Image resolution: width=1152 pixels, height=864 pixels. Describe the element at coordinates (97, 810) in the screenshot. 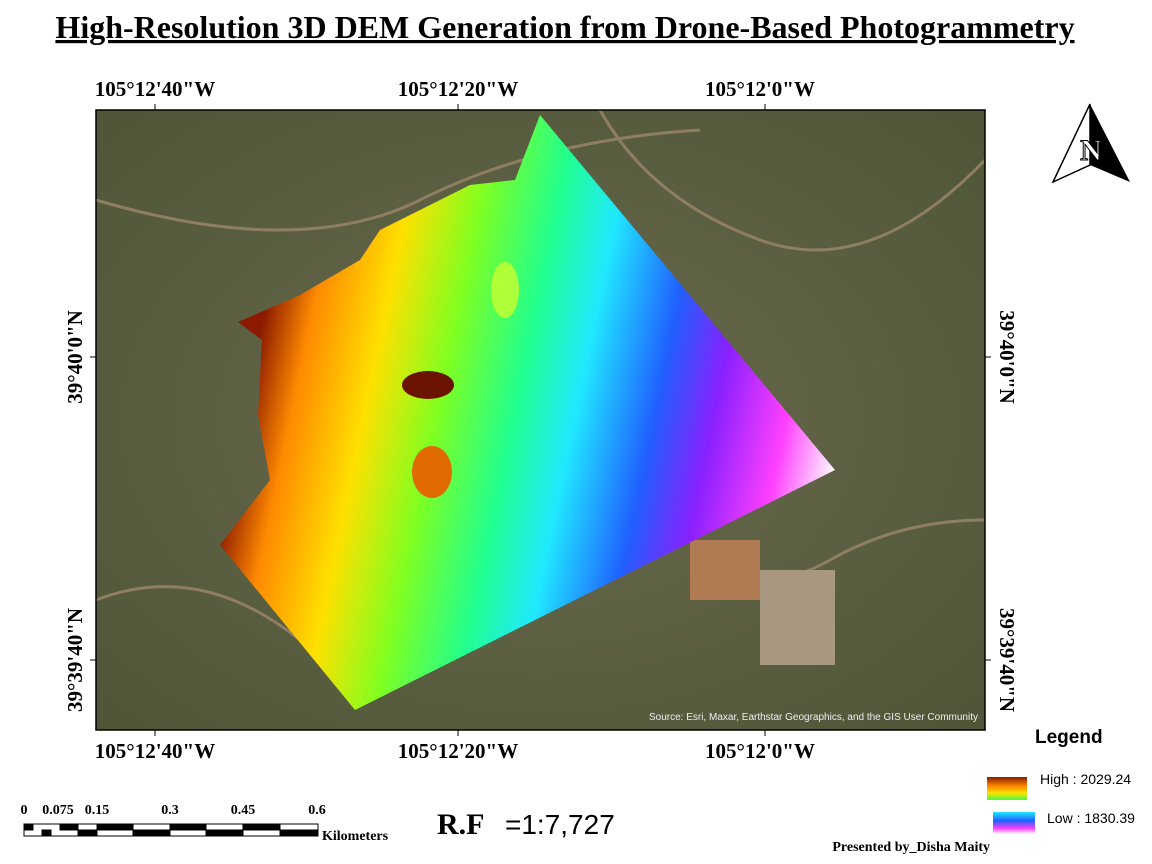

I see `scale-label: 0.15` at that location.